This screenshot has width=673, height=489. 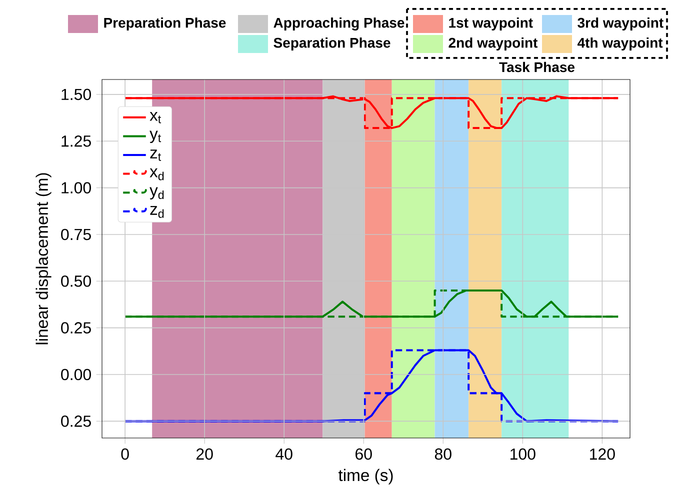 What do you see at coordinates (157, 212) in the screenshot?
I see `legend-label: z$_{d}$` at bounding box center [157, 212].